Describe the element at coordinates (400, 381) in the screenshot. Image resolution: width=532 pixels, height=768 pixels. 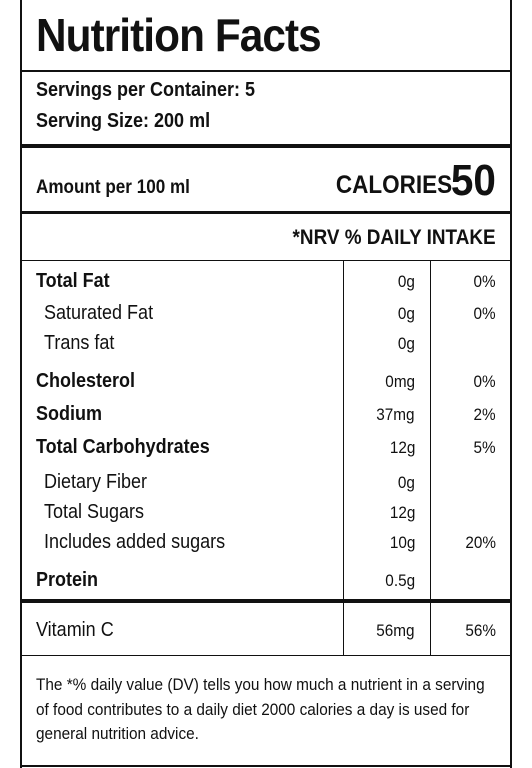
I see `nutrient-amount: 0mg` at that location.